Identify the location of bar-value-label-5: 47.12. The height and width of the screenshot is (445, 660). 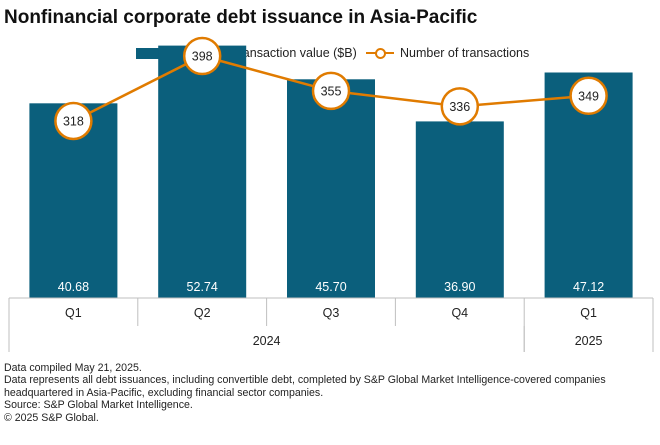
(588, 287).